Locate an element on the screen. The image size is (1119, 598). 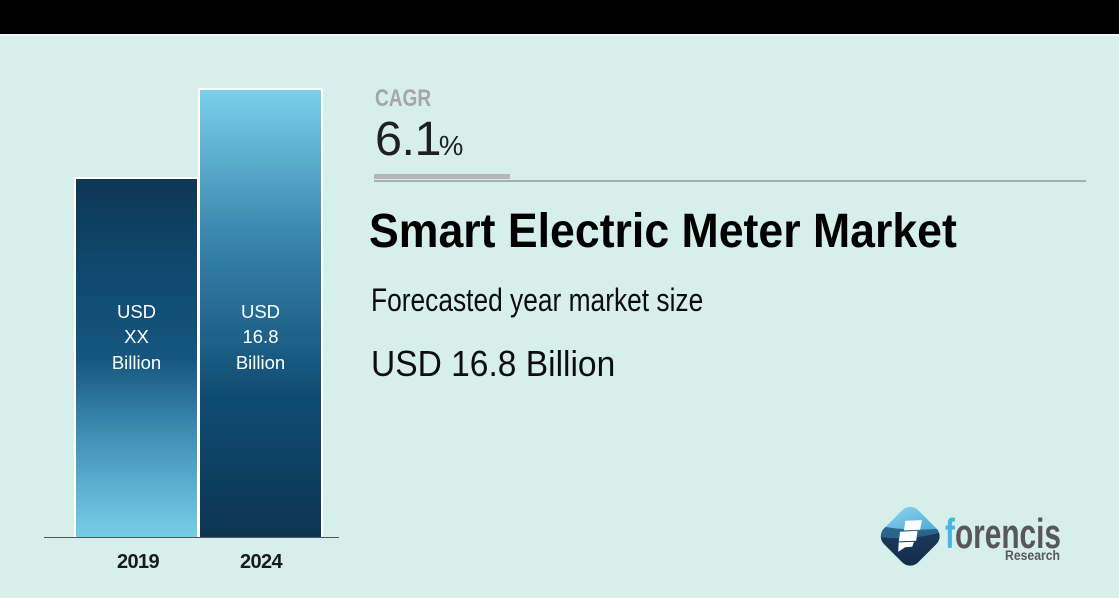
svg-text: forencis is located at coordinates (1003, 533).